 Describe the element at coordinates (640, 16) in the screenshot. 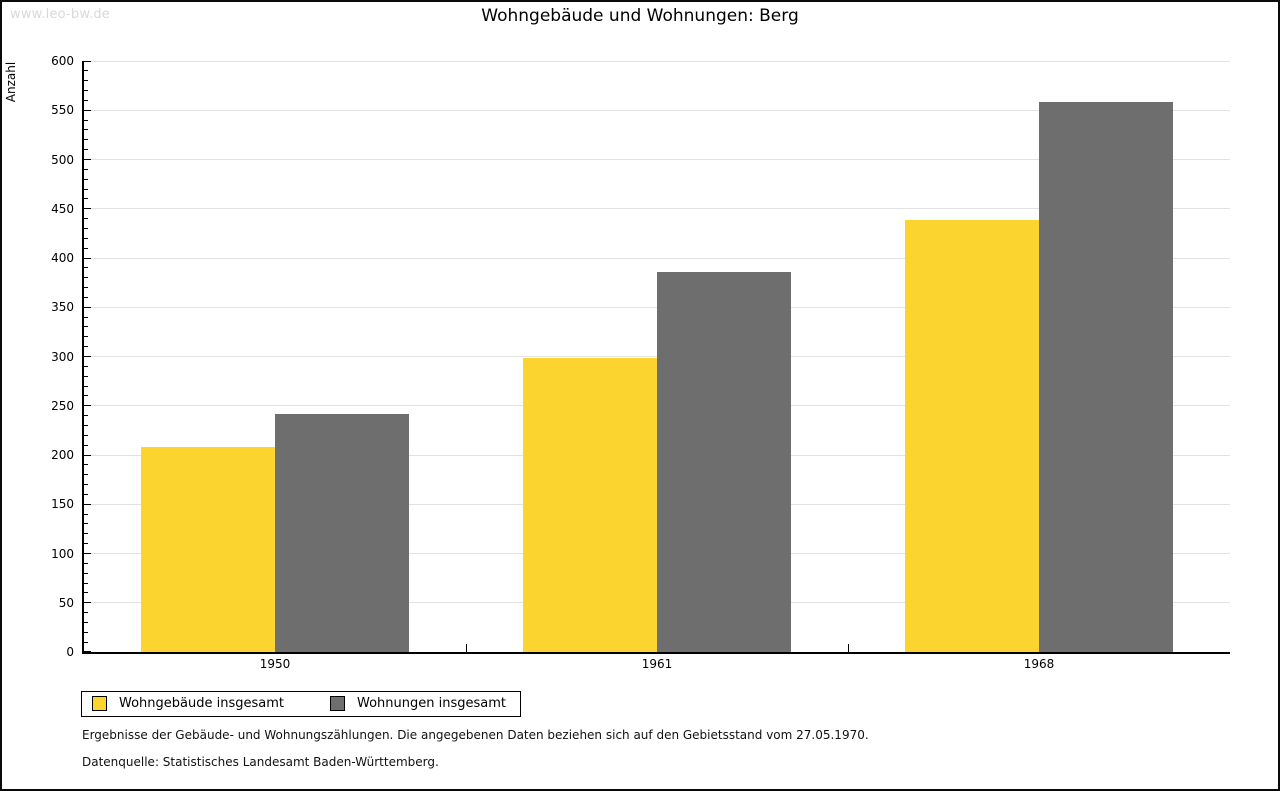

I see `chart-title: Wohngebäude und Wohnungen: Berg` at that location.